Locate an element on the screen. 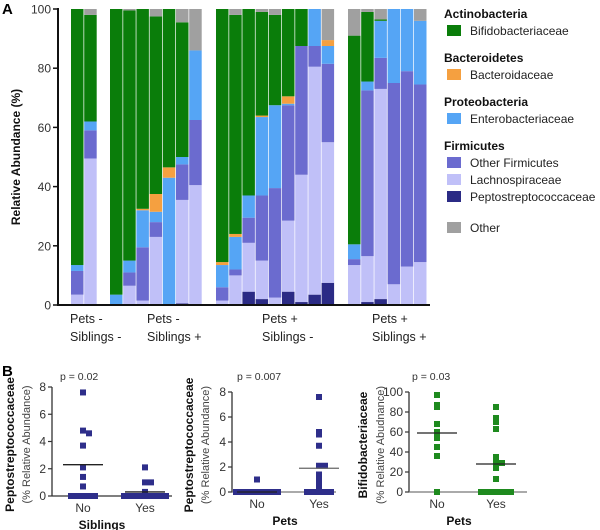 The image size is (600, 530). legend-phylum-firmicutes: Firmicutes is located at coordinates (474, 146).